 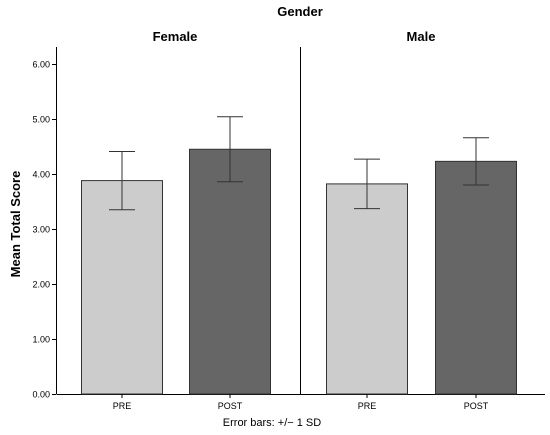 What do you see at coordinates (272, 423) in the screenshot?
I see `error-bar-footnote: Error bars: +/− 1 SD` at bounding box center [272, 423].